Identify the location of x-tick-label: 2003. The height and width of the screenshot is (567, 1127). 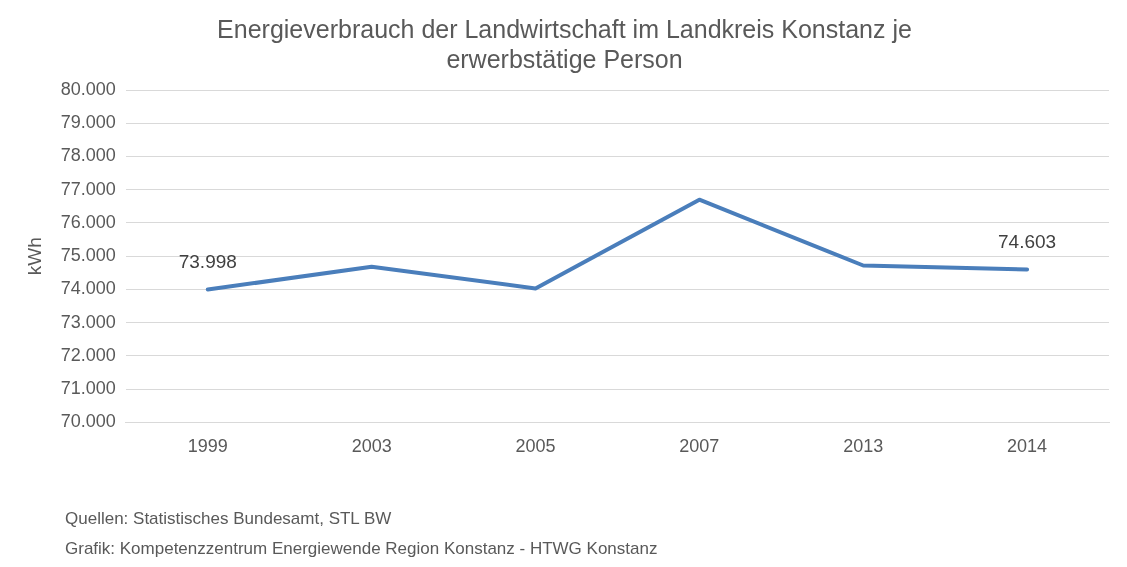
(371, 446).